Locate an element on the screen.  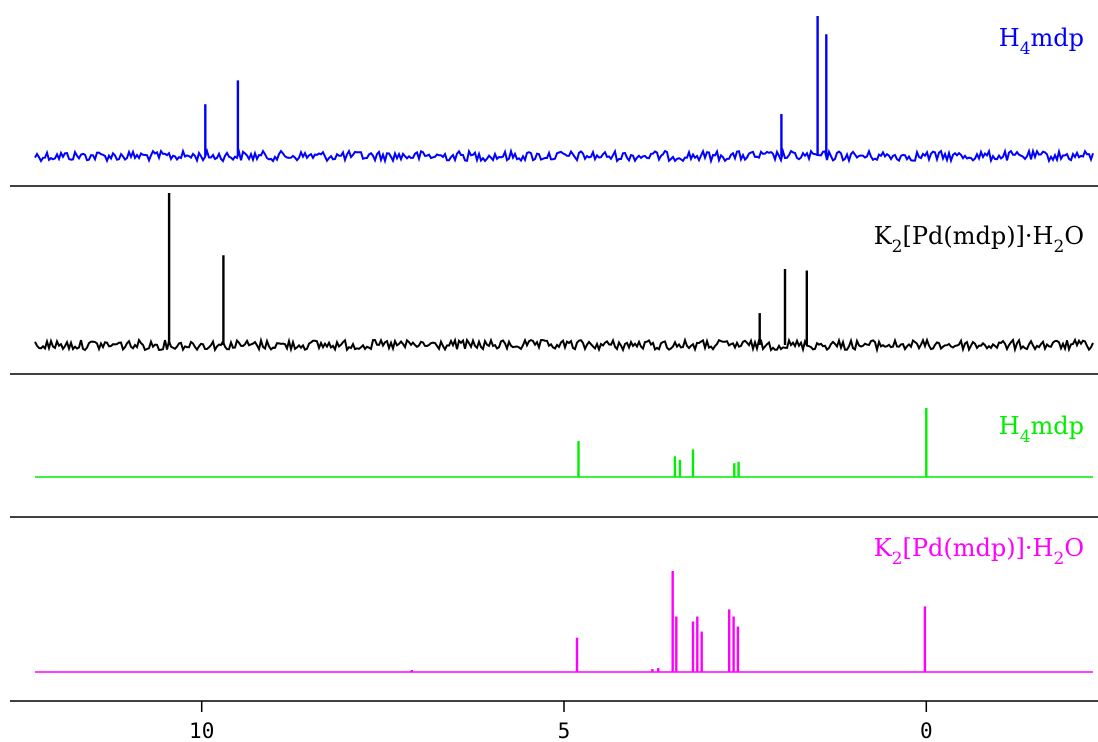
x-axis: 10 5 0 is located at coordinates (561, 721).